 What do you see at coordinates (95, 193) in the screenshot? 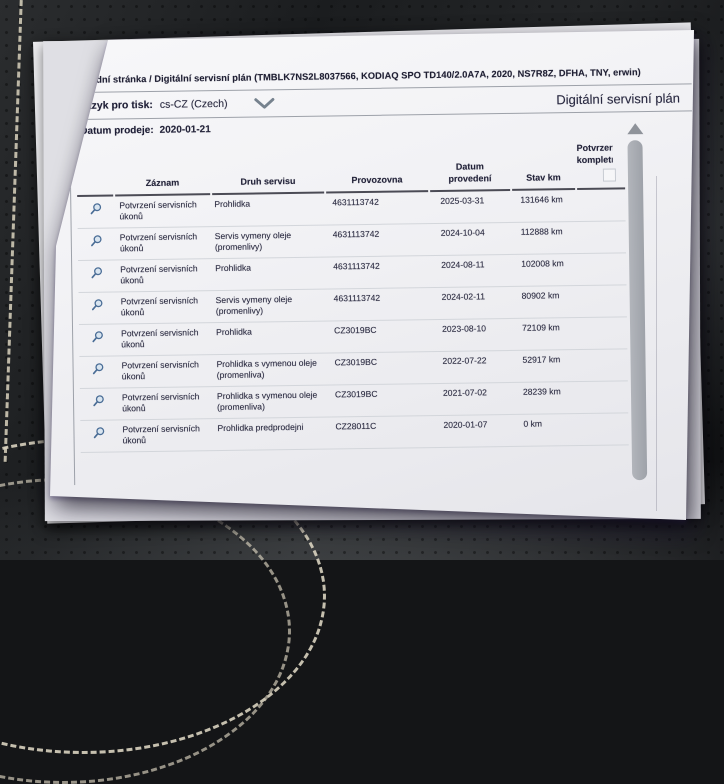
I see `icon-column-header` at bounding box center [95, 193].